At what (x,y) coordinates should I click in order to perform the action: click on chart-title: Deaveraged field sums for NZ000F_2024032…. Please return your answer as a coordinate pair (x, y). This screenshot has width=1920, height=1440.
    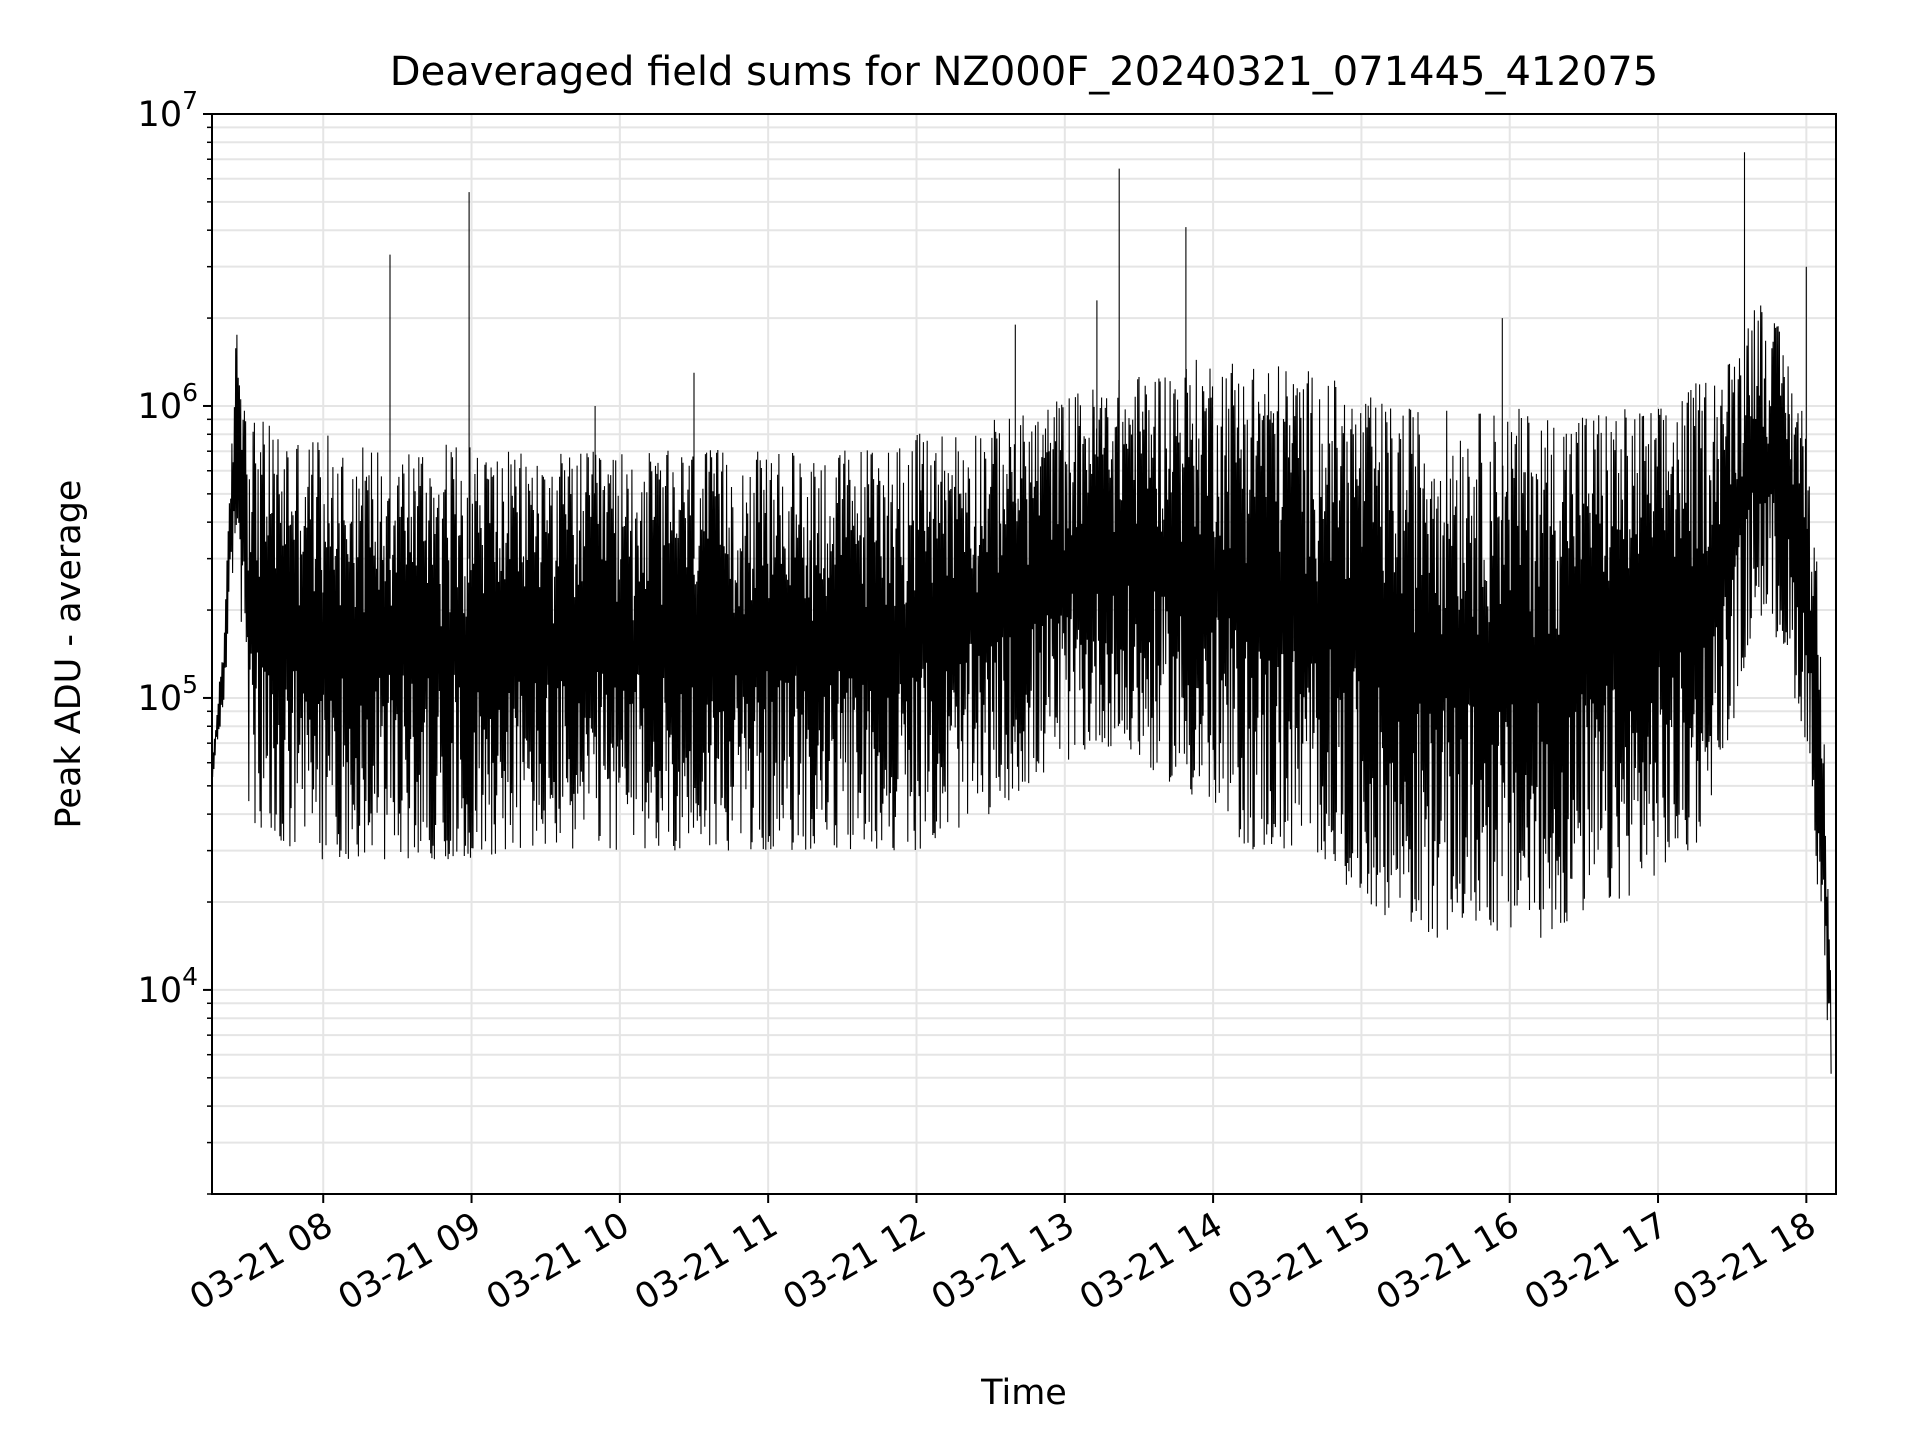
    Looking at the image, I should click on (1024, 72).